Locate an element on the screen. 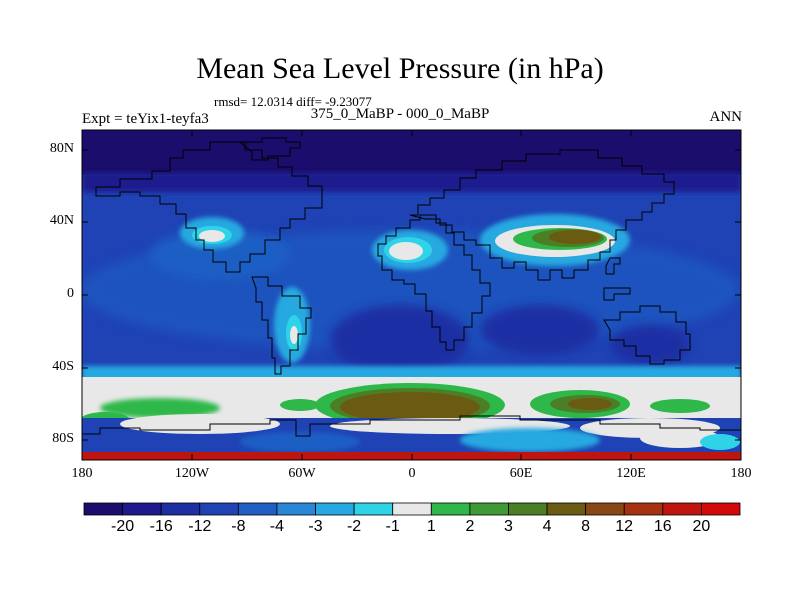 The width and height of the screenshot is (800, 600). colorbar-label: 2 is located at coordinates (470, 526).